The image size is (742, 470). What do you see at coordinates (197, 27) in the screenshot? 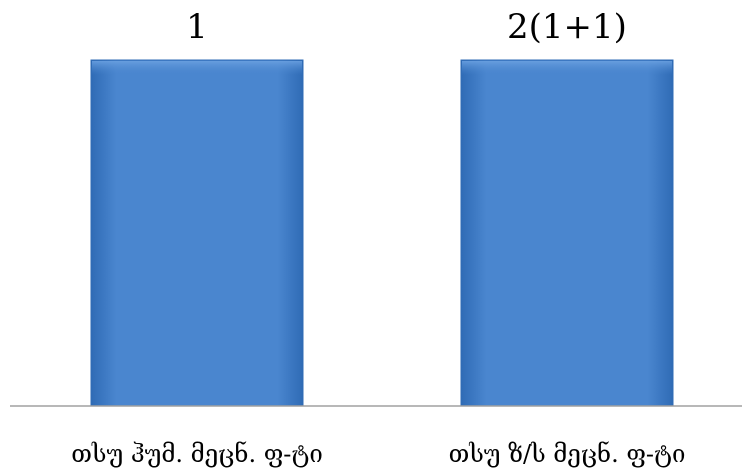
I see `data-label-1: 1` at bounding box center [197, 27].